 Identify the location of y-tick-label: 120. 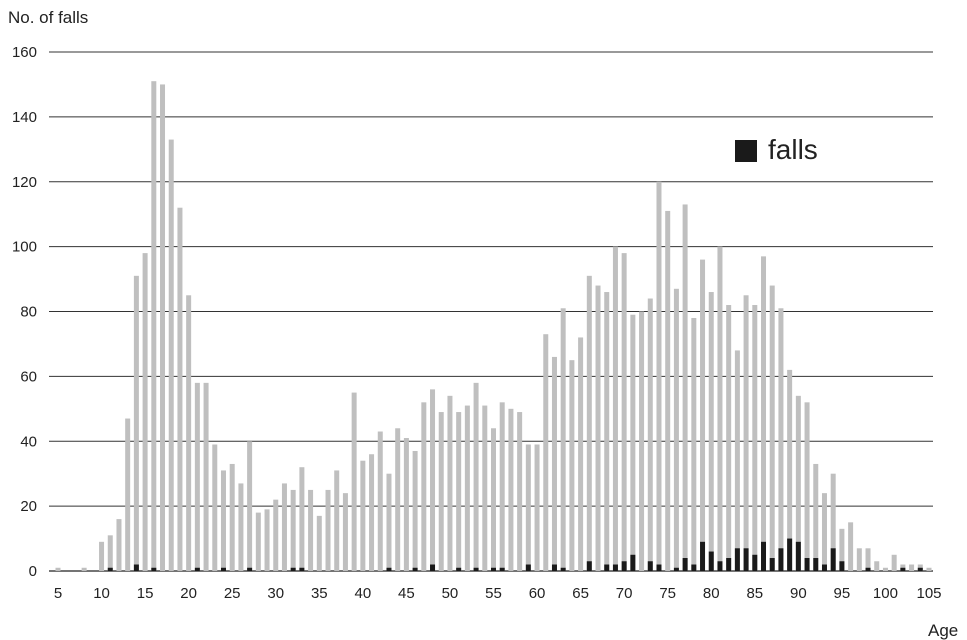
(24, 182).